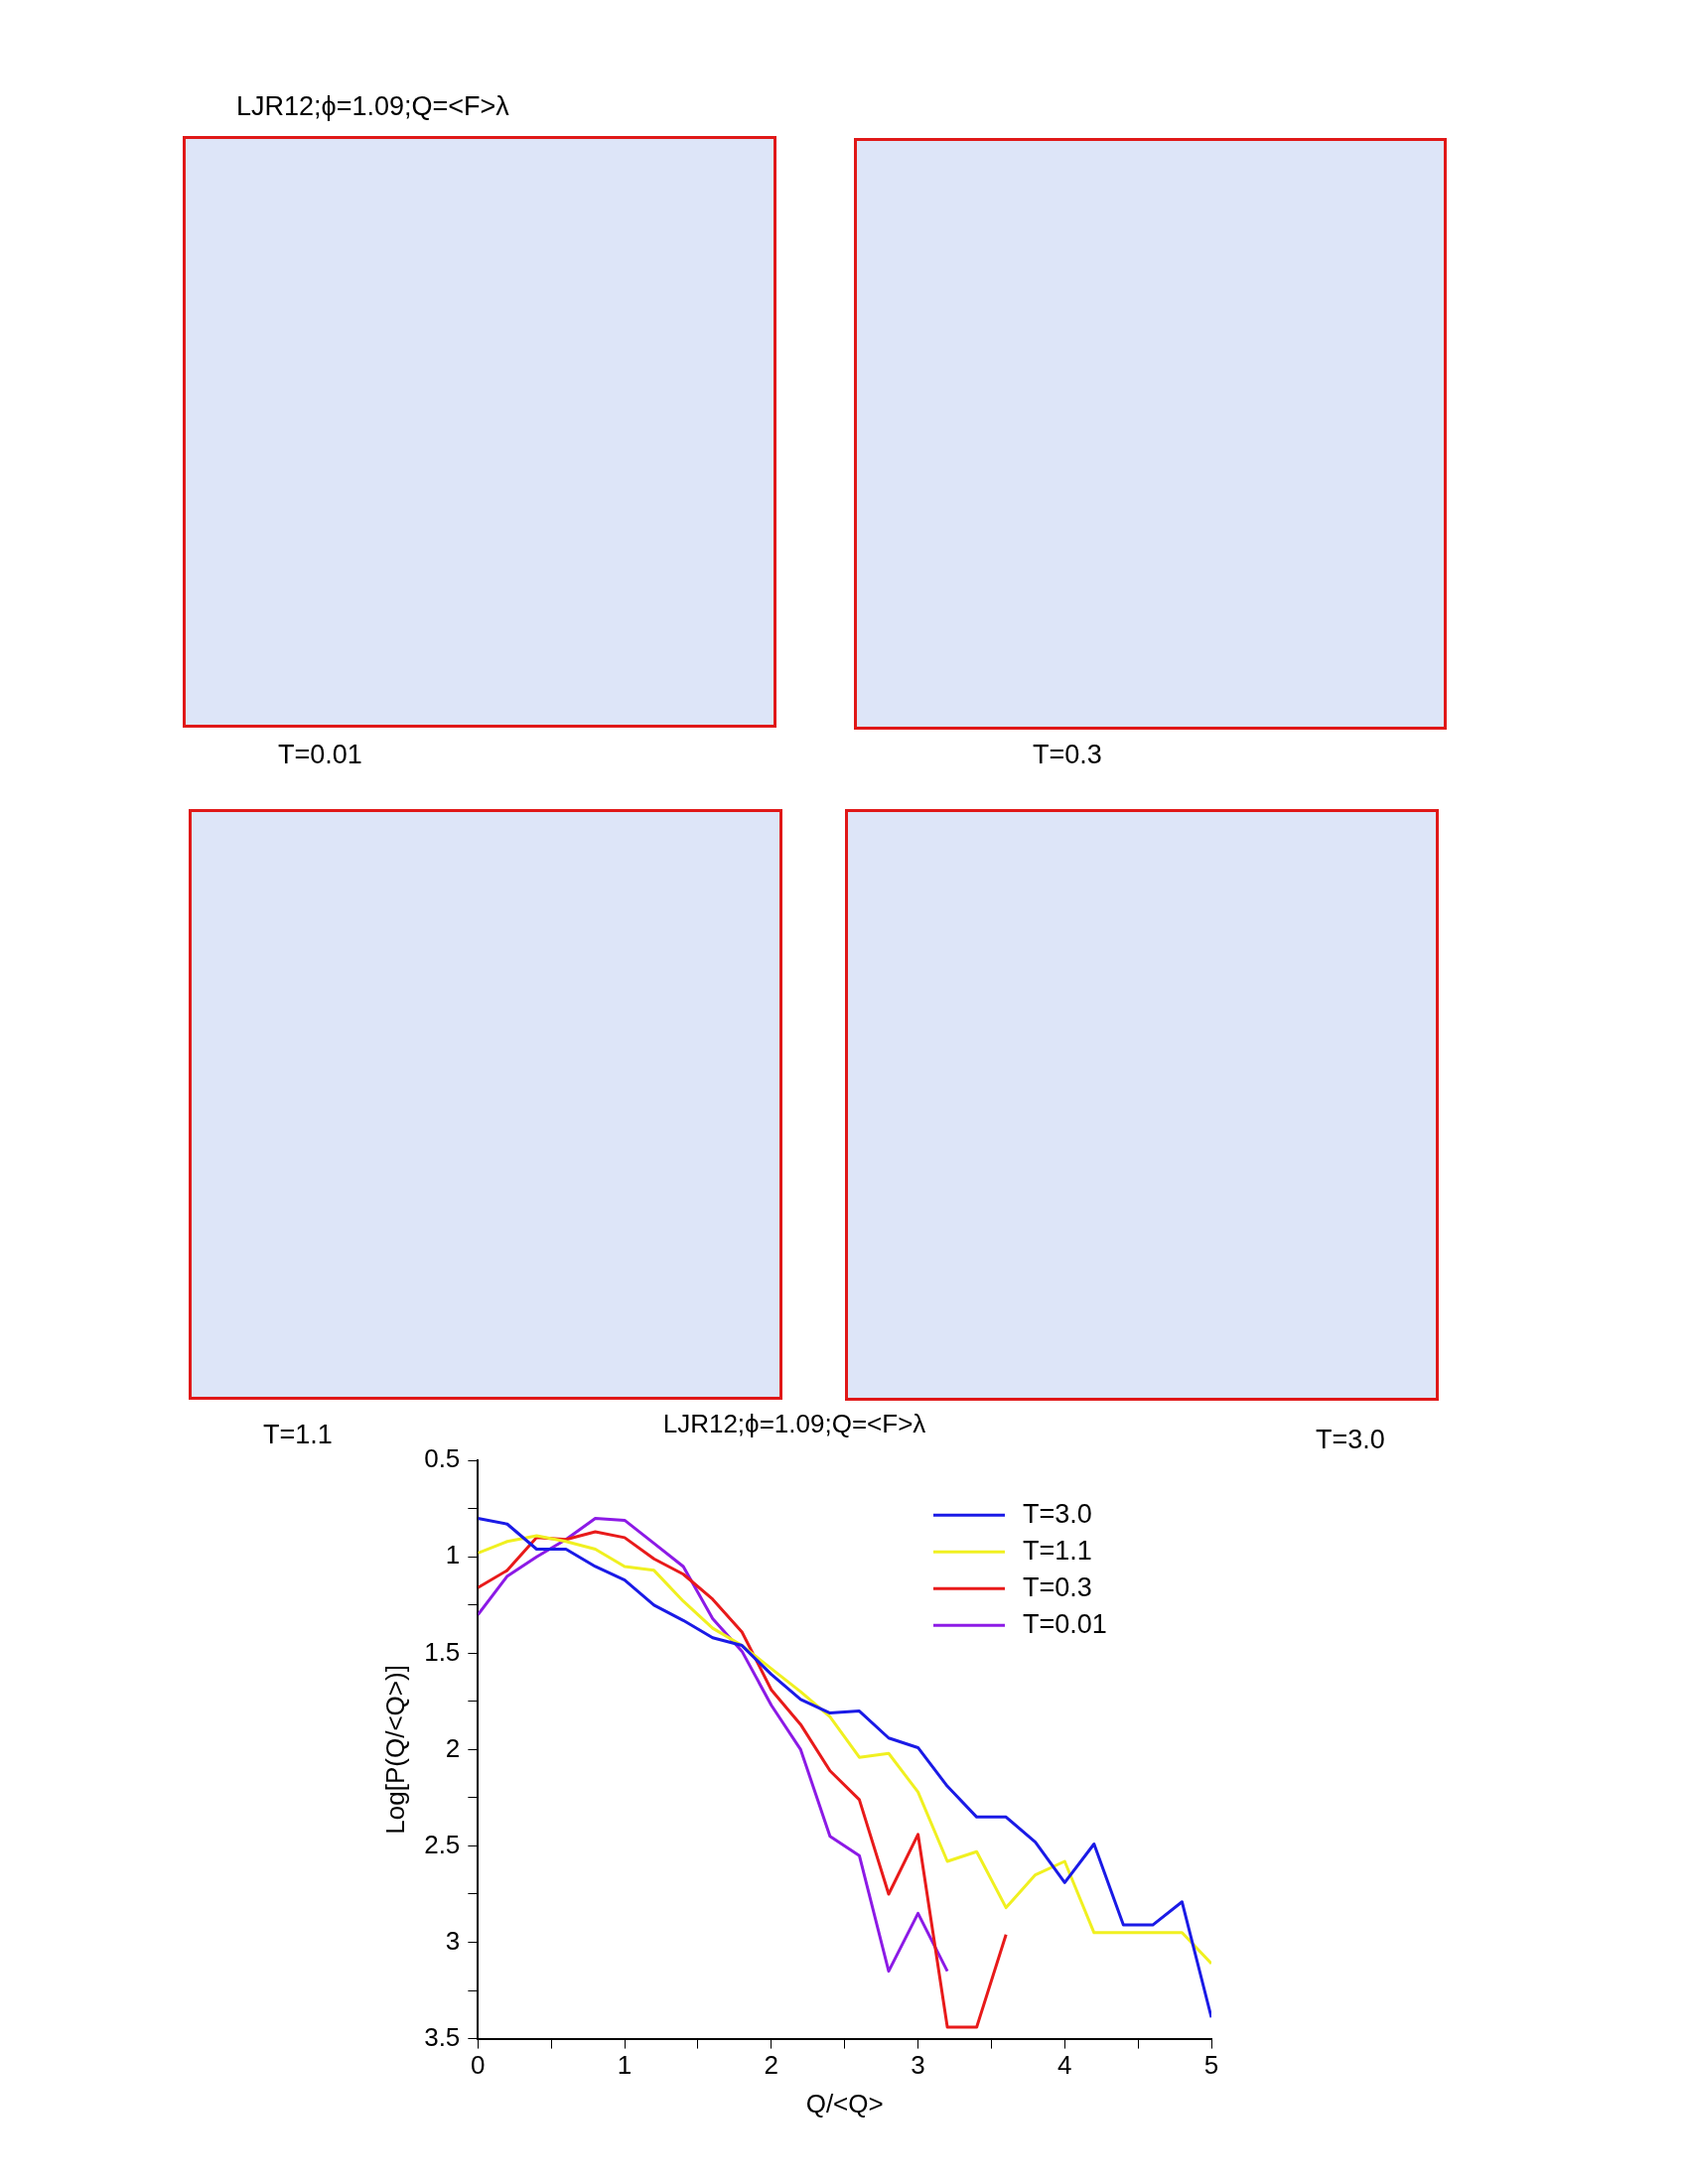 The width and height of the screenshot is (1688, 2184). I want to click on x-axis-title: Q/<Q>, so click(844, 2103).